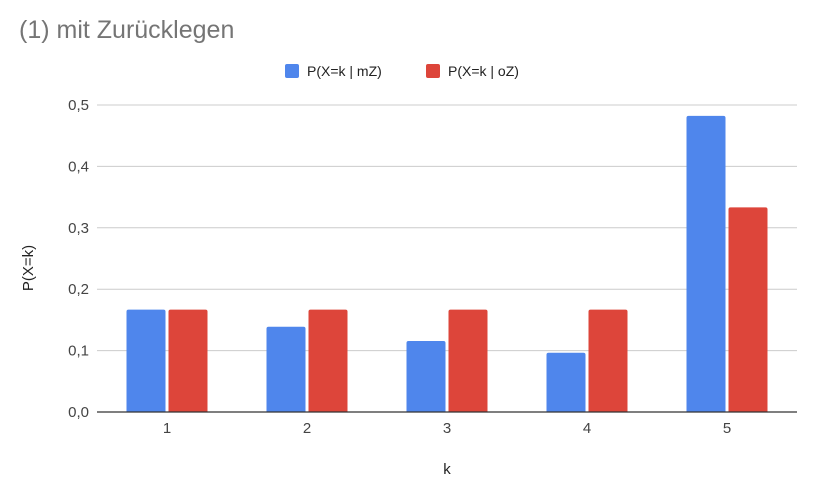  I want to click on chart-title: (1) mit Zurücklegen, so click(127, 30).